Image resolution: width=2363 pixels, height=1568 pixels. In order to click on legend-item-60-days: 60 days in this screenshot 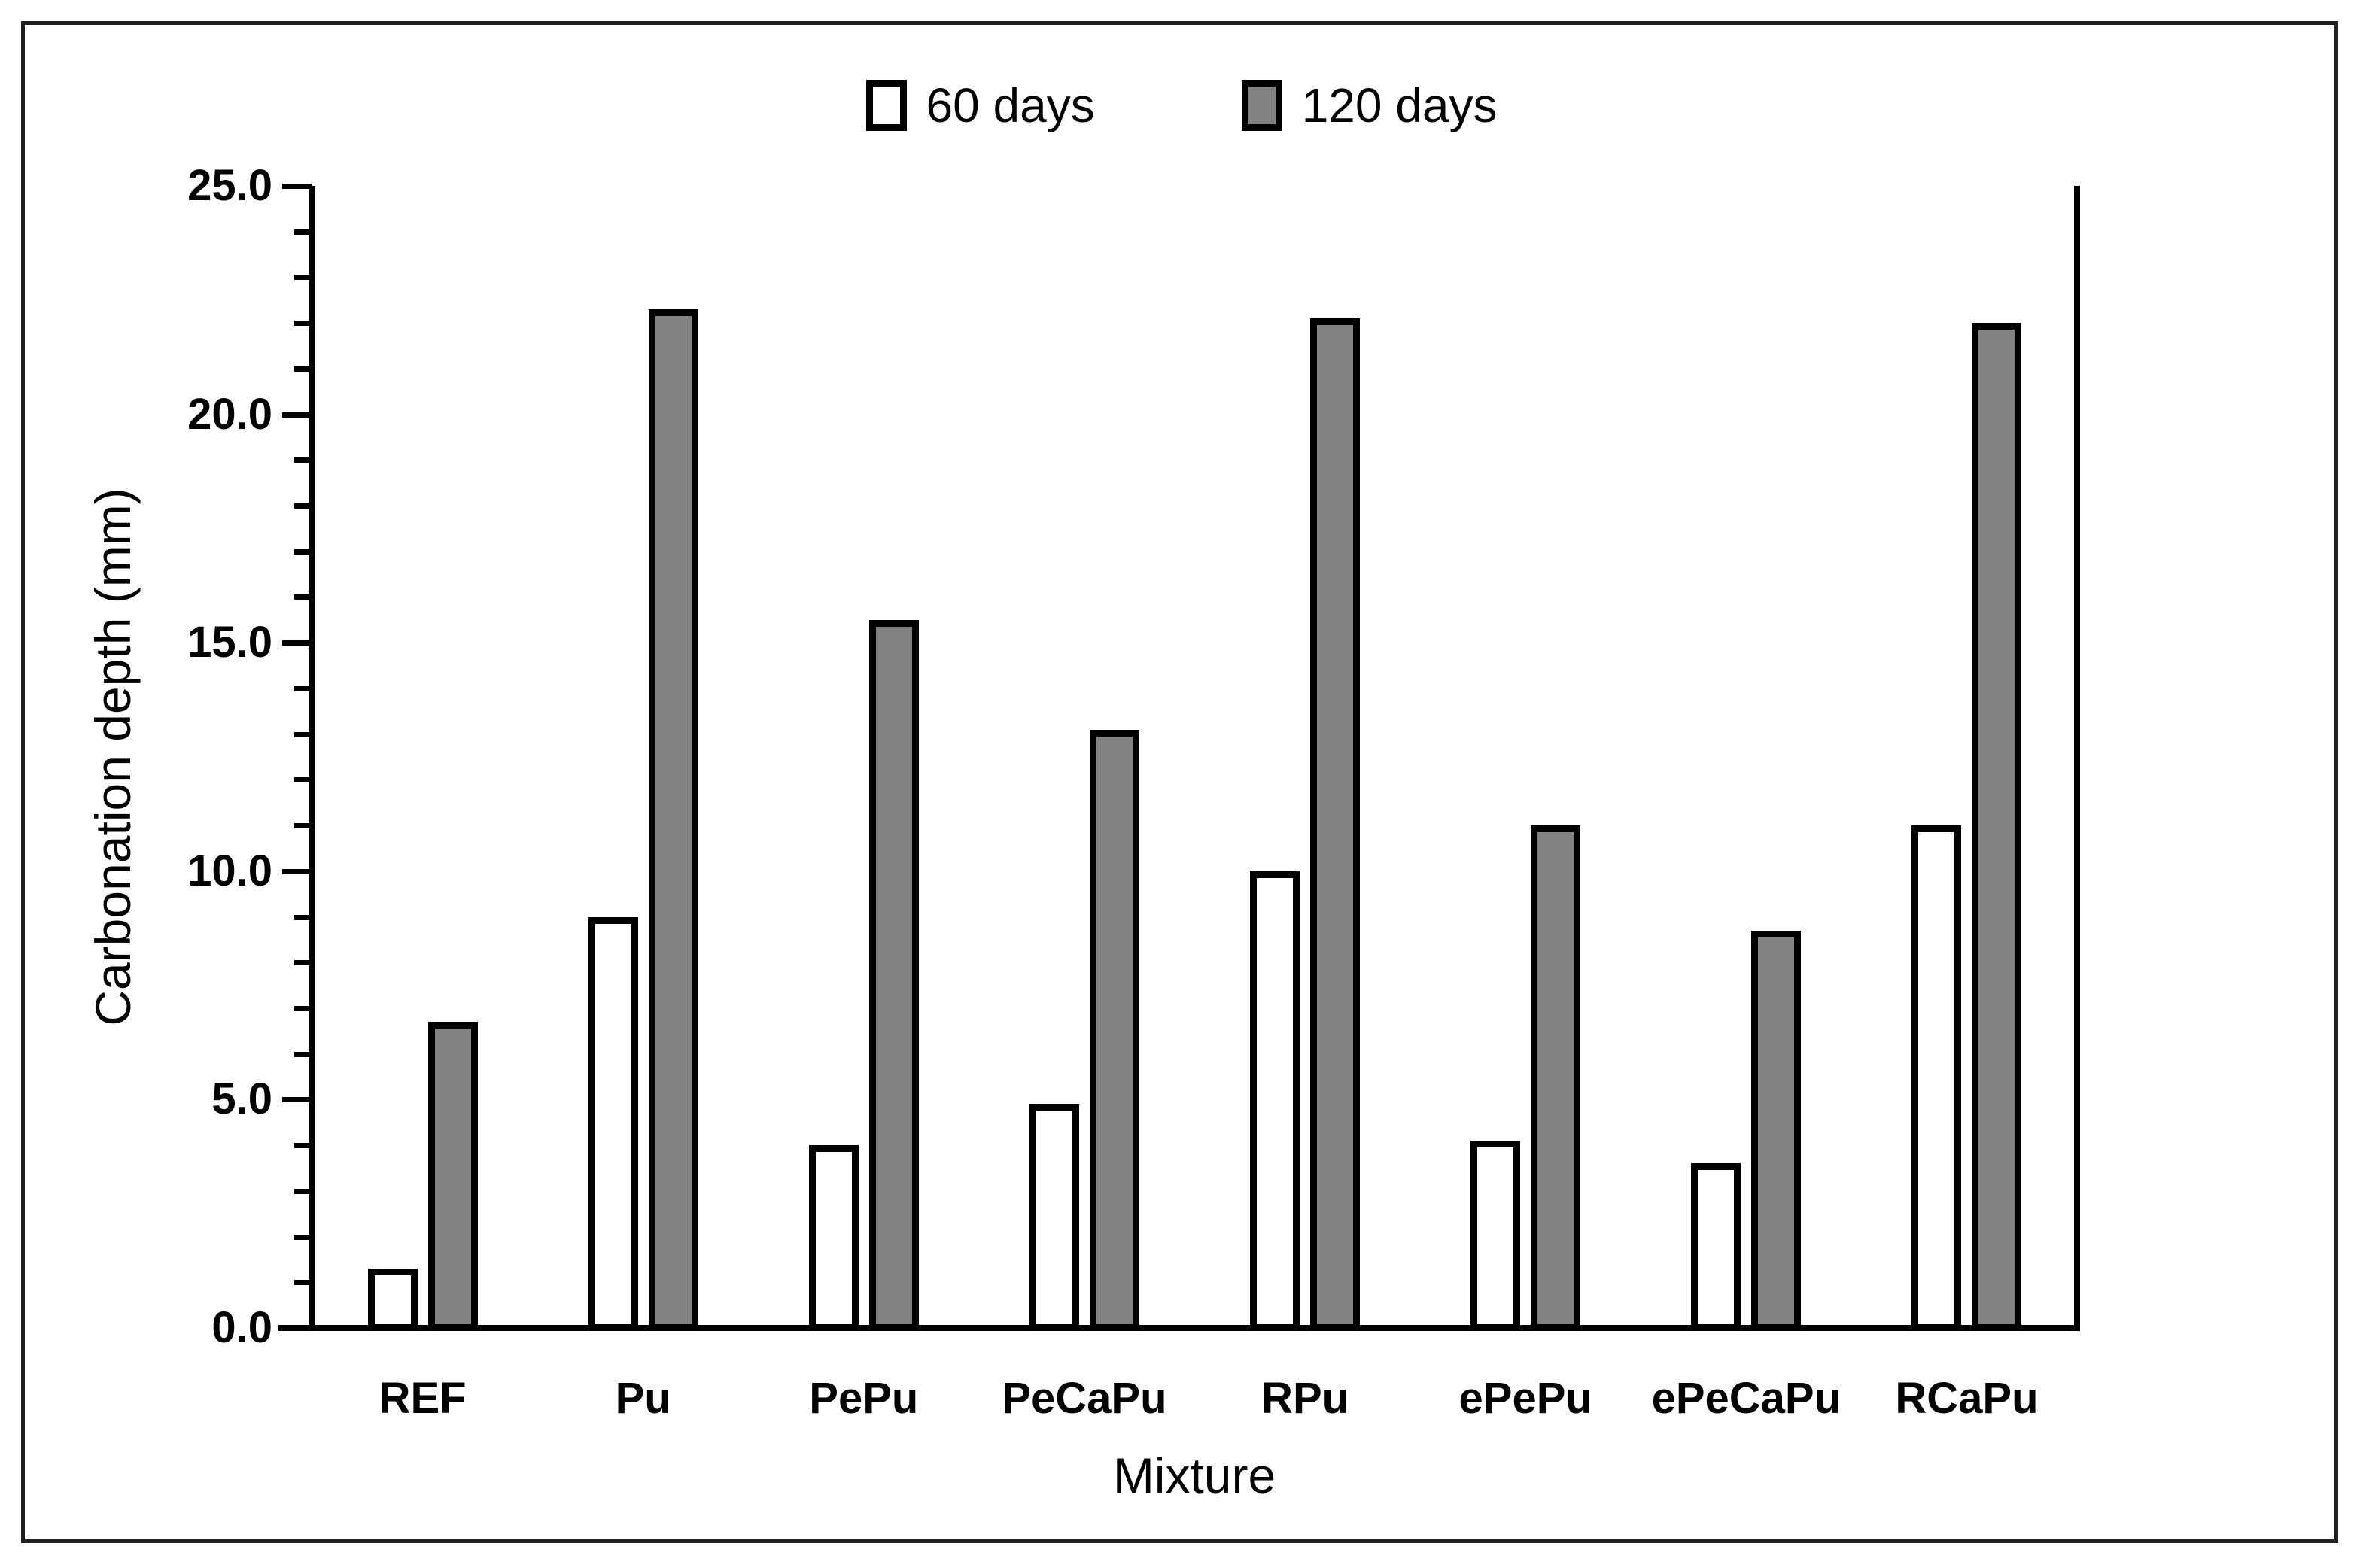, I will do `click(980, 105)`.